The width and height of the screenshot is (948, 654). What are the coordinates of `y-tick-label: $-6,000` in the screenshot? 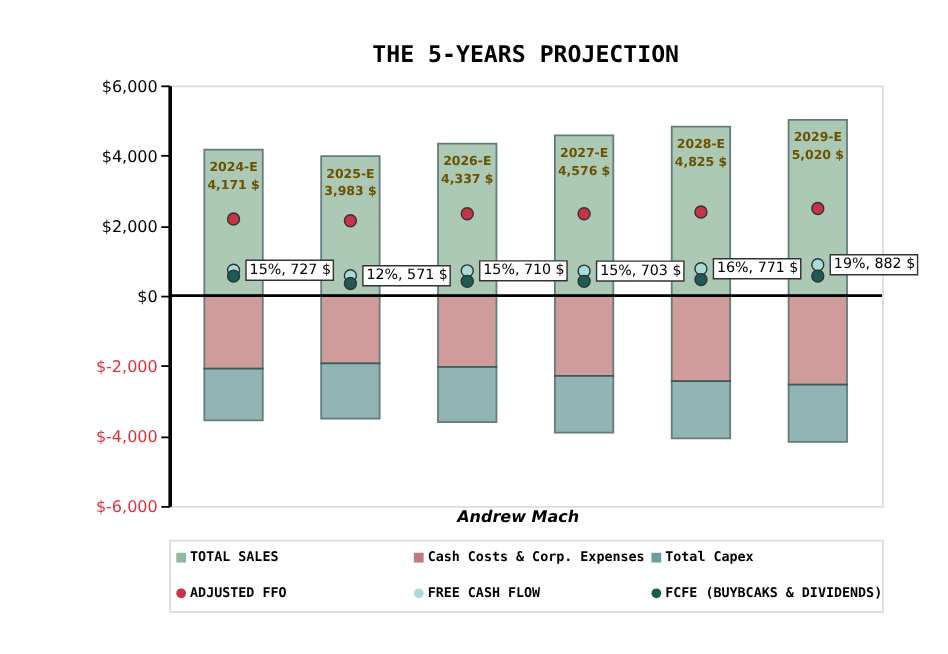 It's located at (126, 507).